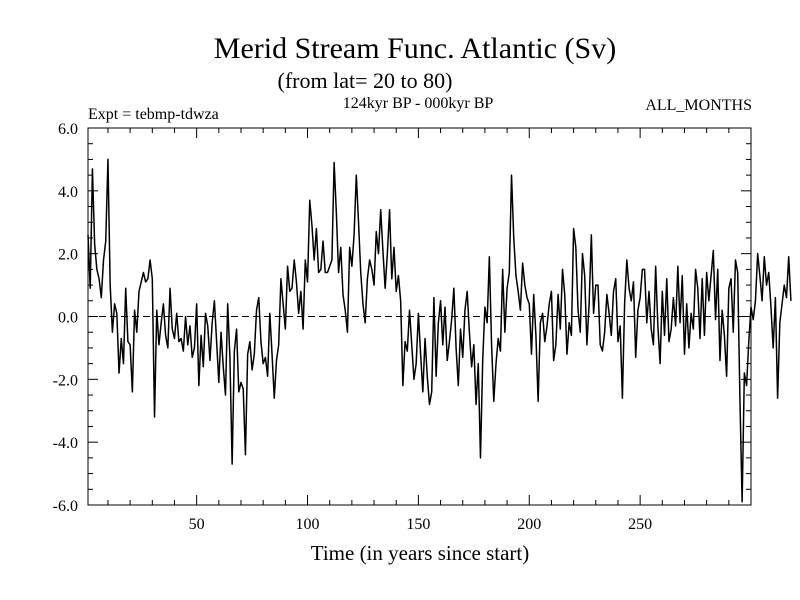 The width and height of the screenshot is (800, 600). What do you see at coordinates (418, 103) in the screenshot?
I see `period-label: 124kyr BP - 000kyr BP` at bounding box center [418, 103].